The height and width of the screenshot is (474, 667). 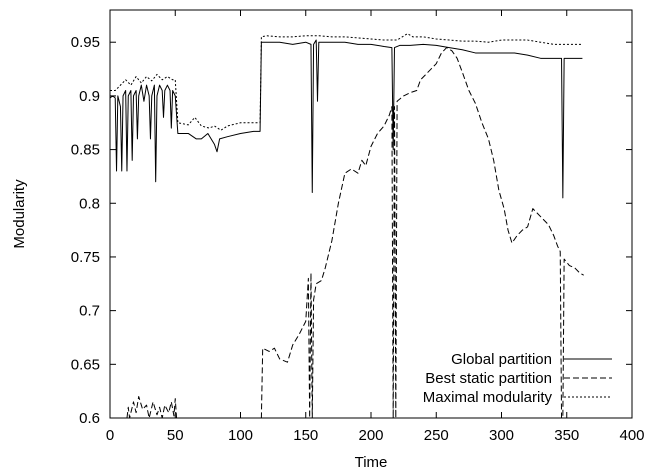 I want to click on x-tick-label: 100, so click(x=240, y=435).